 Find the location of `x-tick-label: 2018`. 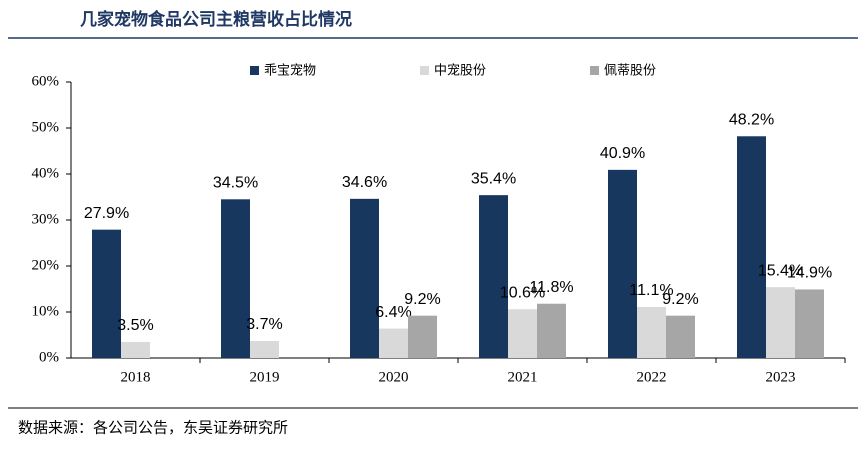

x-tick-label: 2018 is located at coordinates (136, 377).